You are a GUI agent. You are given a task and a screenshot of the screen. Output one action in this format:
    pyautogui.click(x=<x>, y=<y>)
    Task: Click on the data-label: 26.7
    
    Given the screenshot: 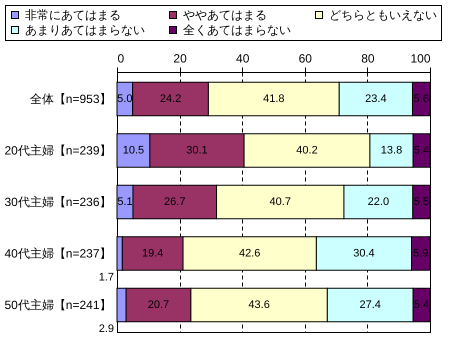 What is the action you would take?
    pyautogui.click(x=175, y=202)
    